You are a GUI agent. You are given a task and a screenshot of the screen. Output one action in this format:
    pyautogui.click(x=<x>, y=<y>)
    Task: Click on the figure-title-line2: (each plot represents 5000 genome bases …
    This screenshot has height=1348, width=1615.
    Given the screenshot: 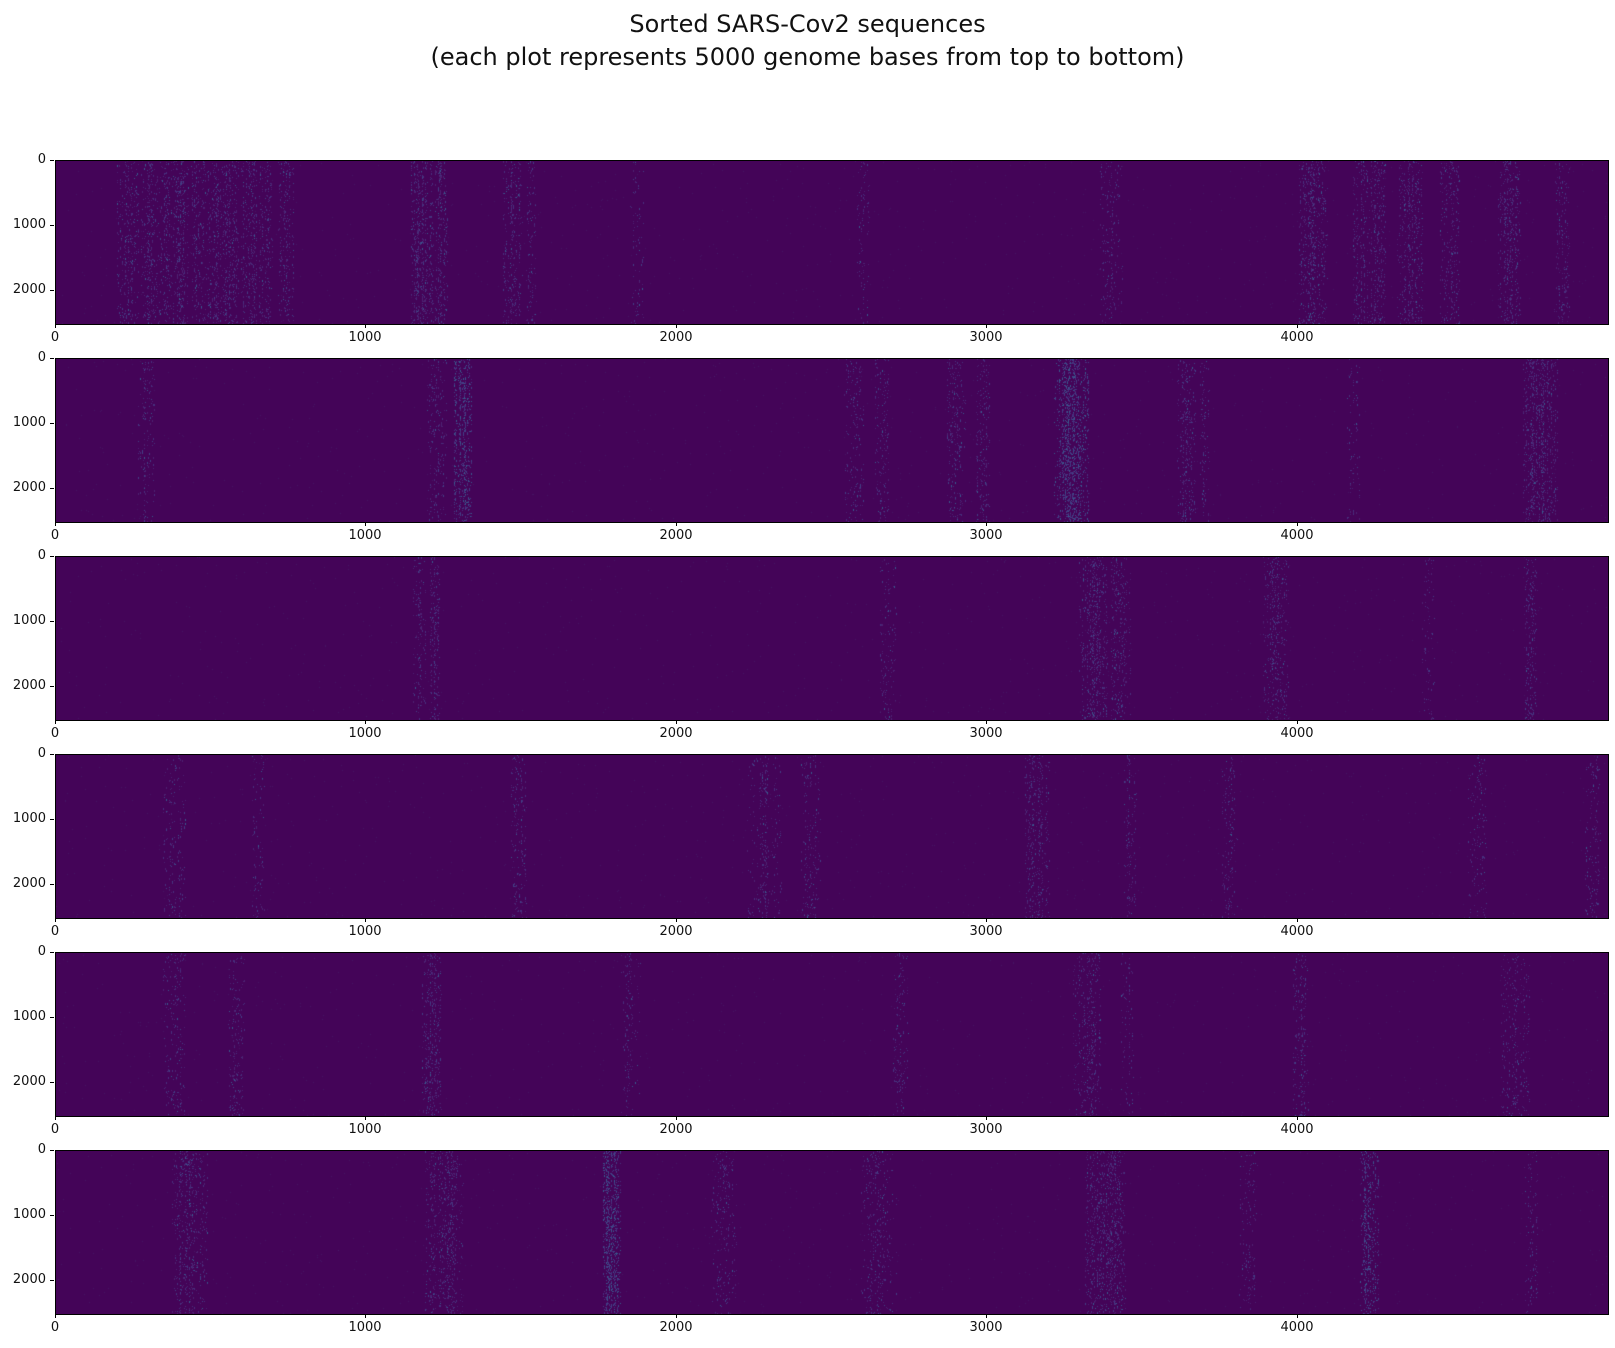 What is the action you would take?
    pyautogui.click(x=807, y=57)
    